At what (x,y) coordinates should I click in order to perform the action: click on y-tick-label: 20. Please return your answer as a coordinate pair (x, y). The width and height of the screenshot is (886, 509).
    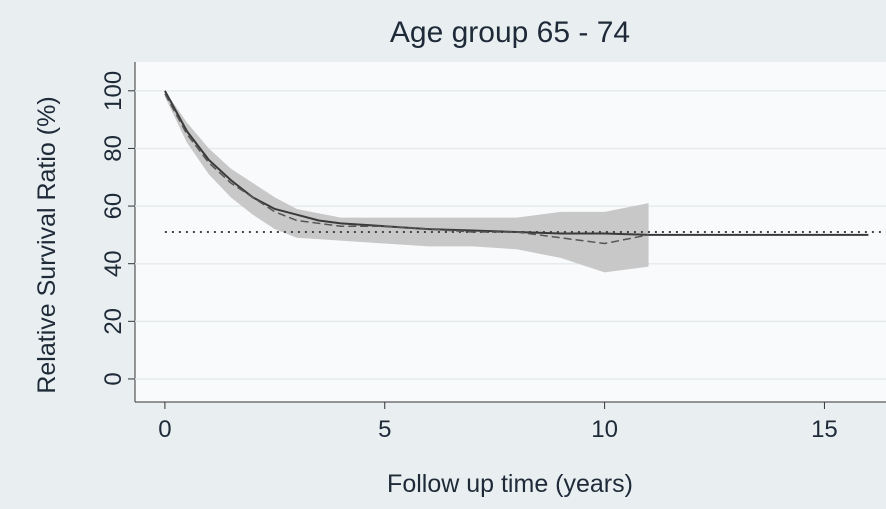
    Looking at the image, I should click on (113, 321).